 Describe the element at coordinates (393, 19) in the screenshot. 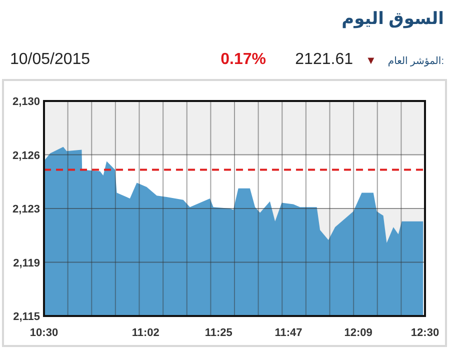

I see `chart-title: السوق اليوم` at that location.